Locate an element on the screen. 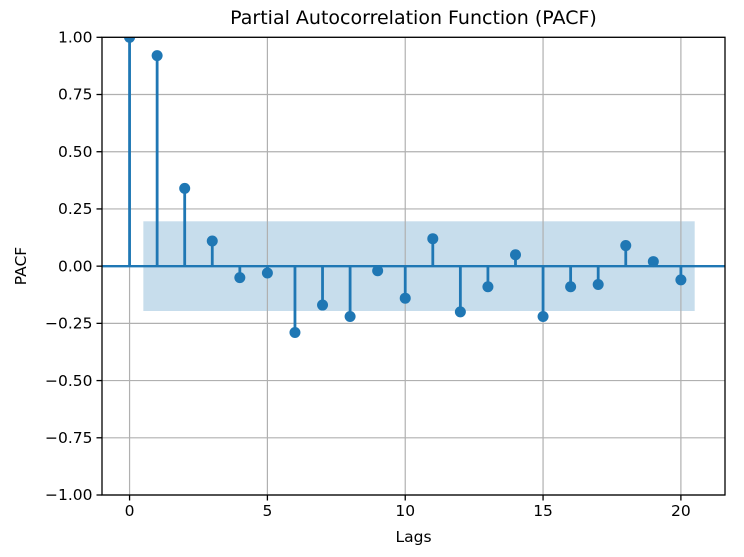  y-tick-label: 0.50 is located at coordinates (75, 152).